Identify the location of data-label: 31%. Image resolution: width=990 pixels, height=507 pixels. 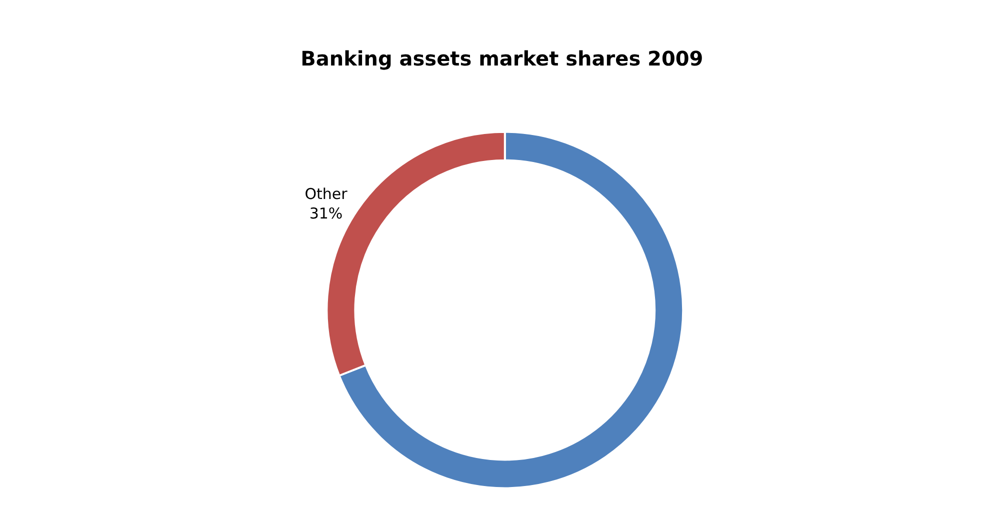
(326, 213).